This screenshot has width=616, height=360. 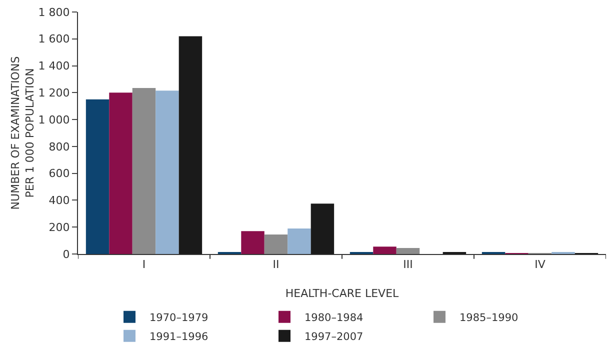 What do you see at coordinates (54, 66) in the screenshot?
I see `y-tick-label: 1 400` at bounding box center [54, 66].